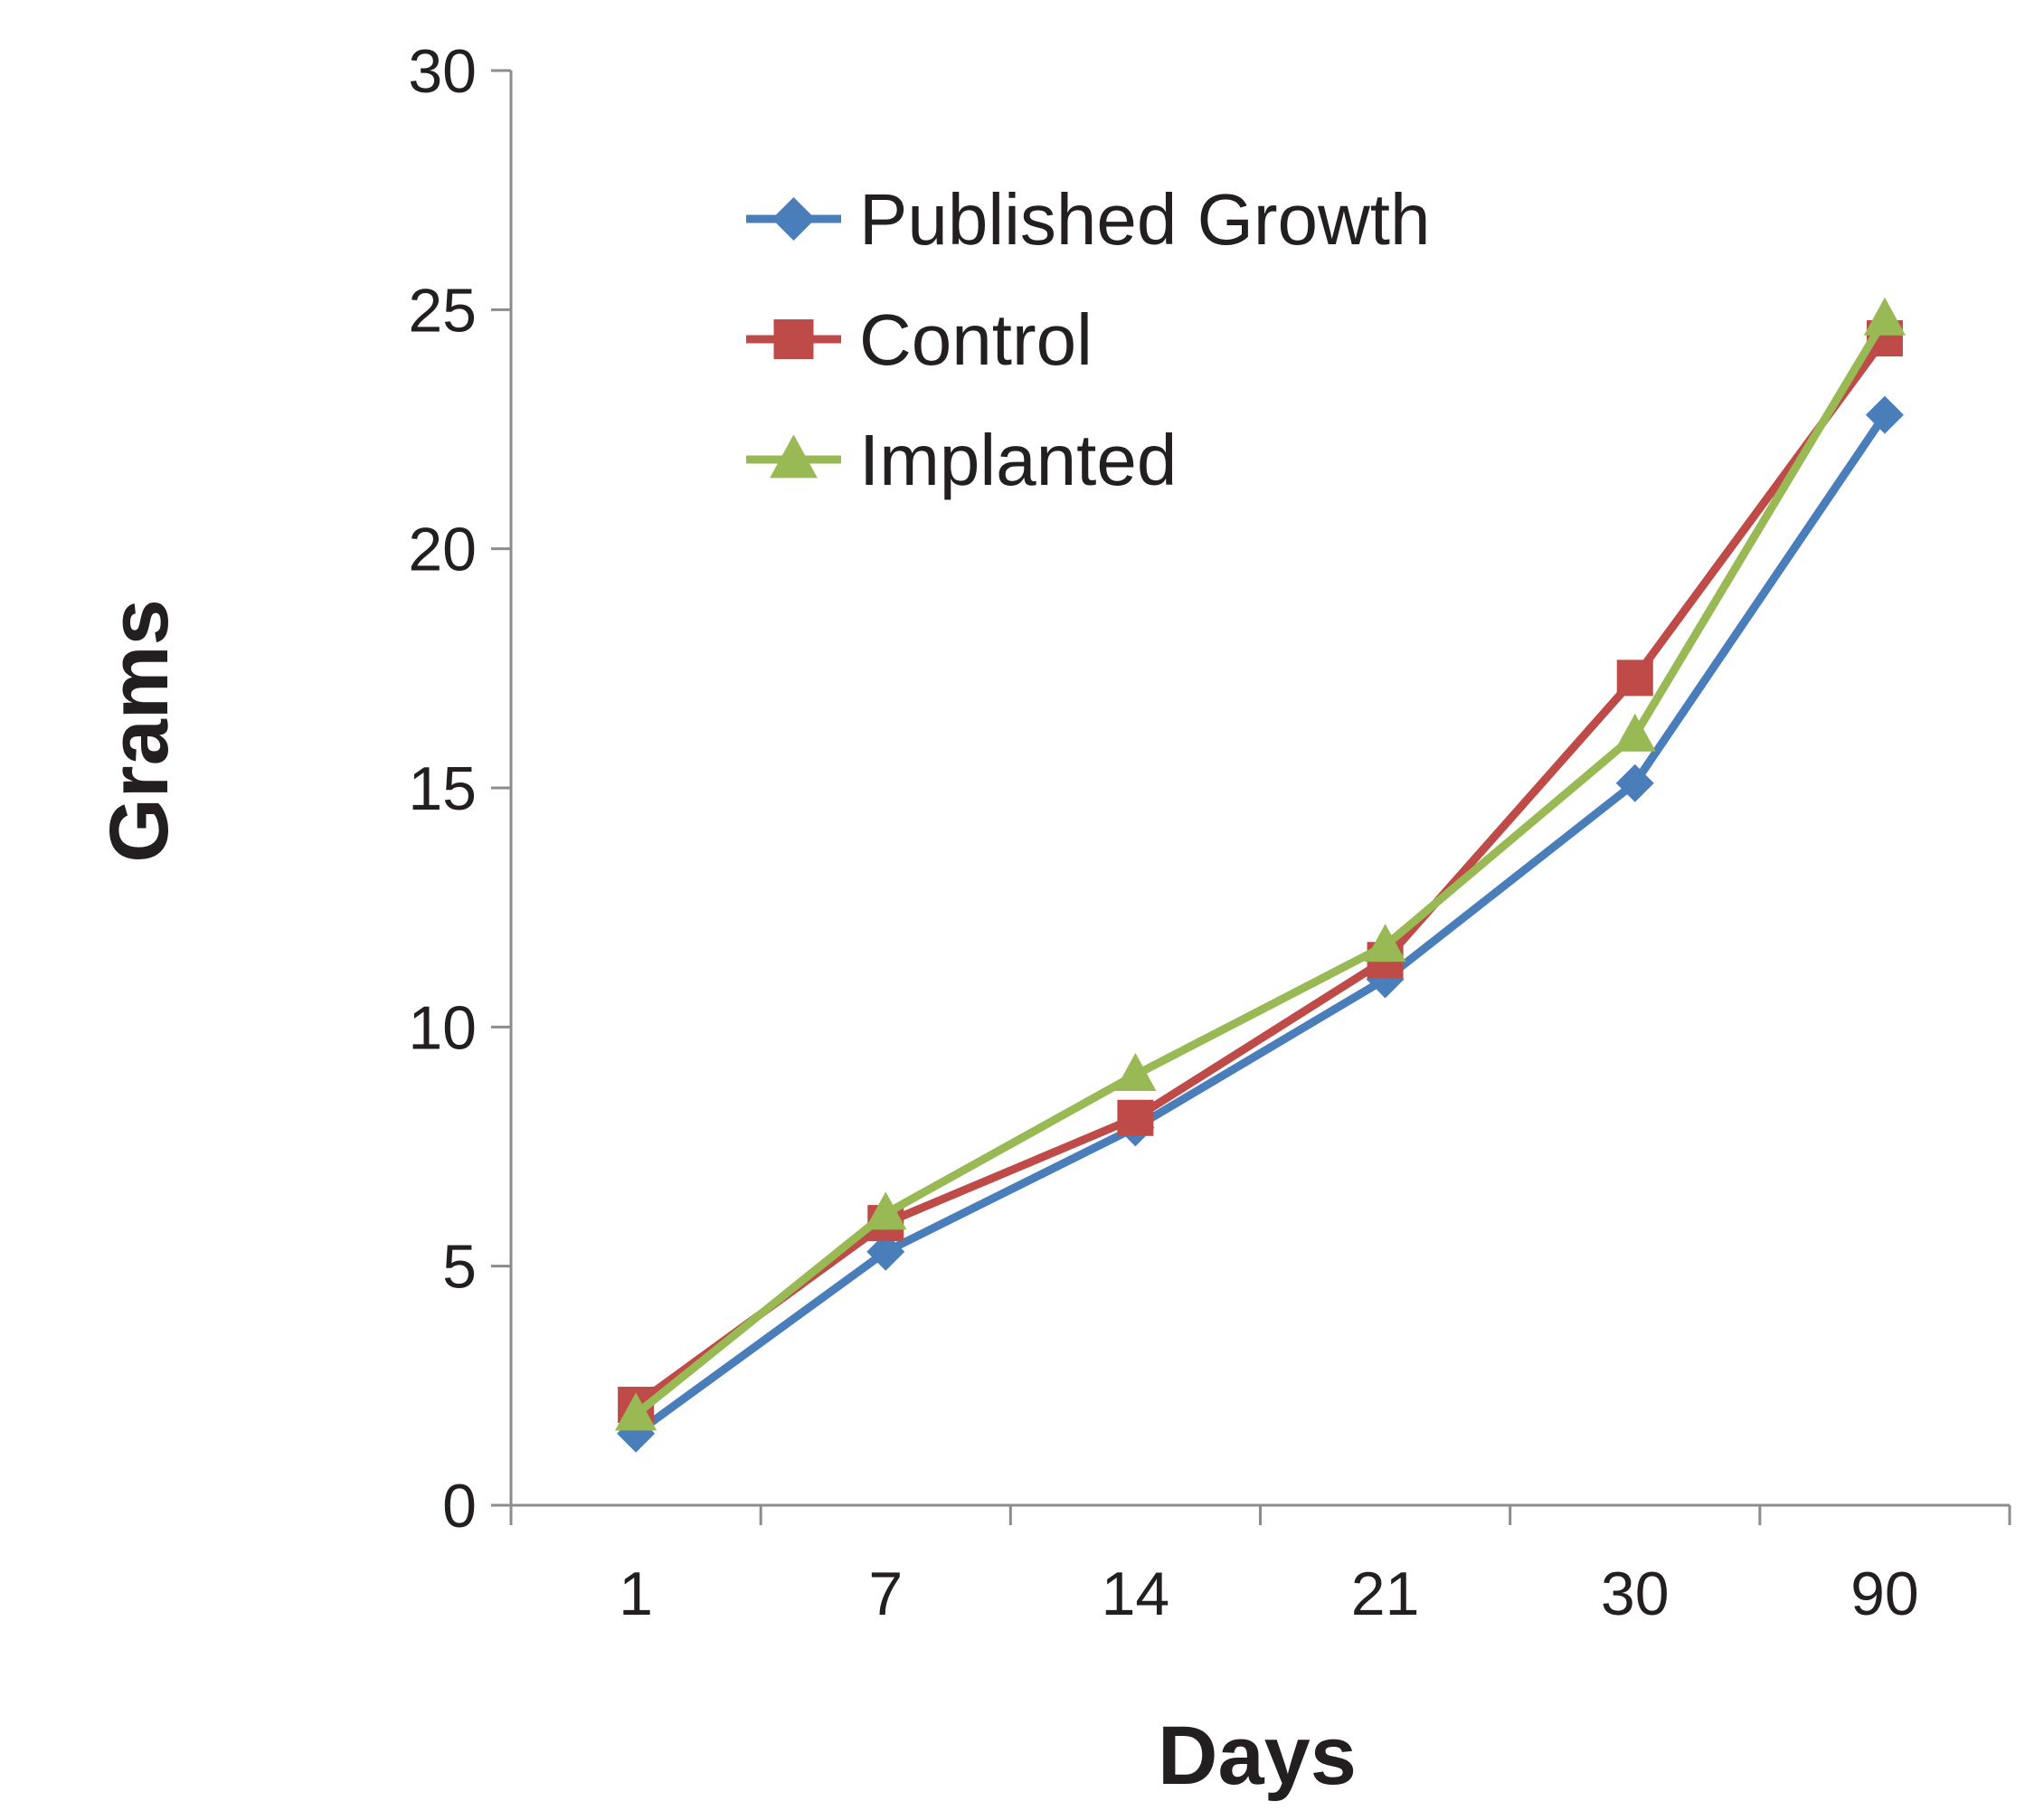 Image resolution: width=2044 pixels, height=1811 pixels. I want to click on y-tick-label: 10, so click(443, 1027).